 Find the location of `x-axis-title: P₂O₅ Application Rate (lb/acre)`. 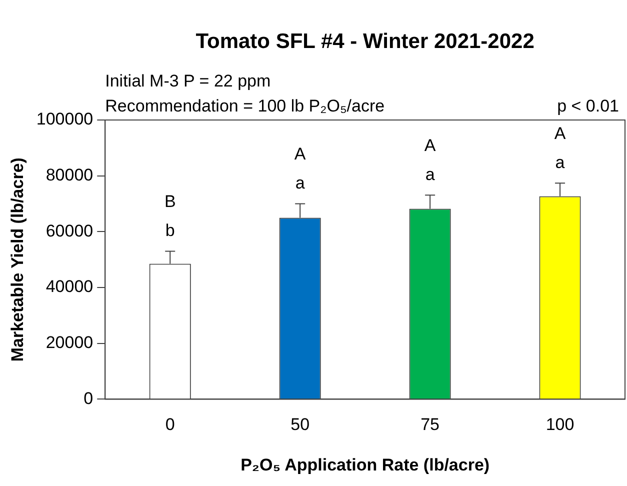

x-axis-title: P₂O₅ Application Rate (lb/acre) is located at coordinates (365, 464).